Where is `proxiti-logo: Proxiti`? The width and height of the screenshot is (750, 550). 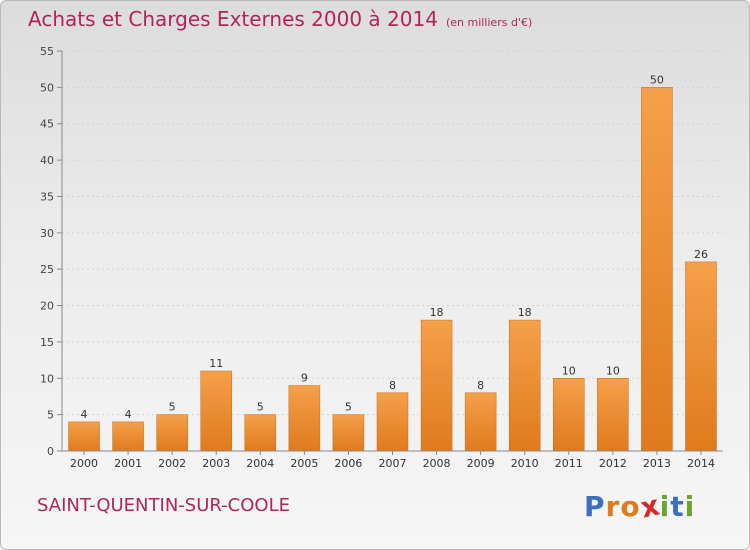
proxiti-logo: Proxiti is located at coordinates (640, 506).